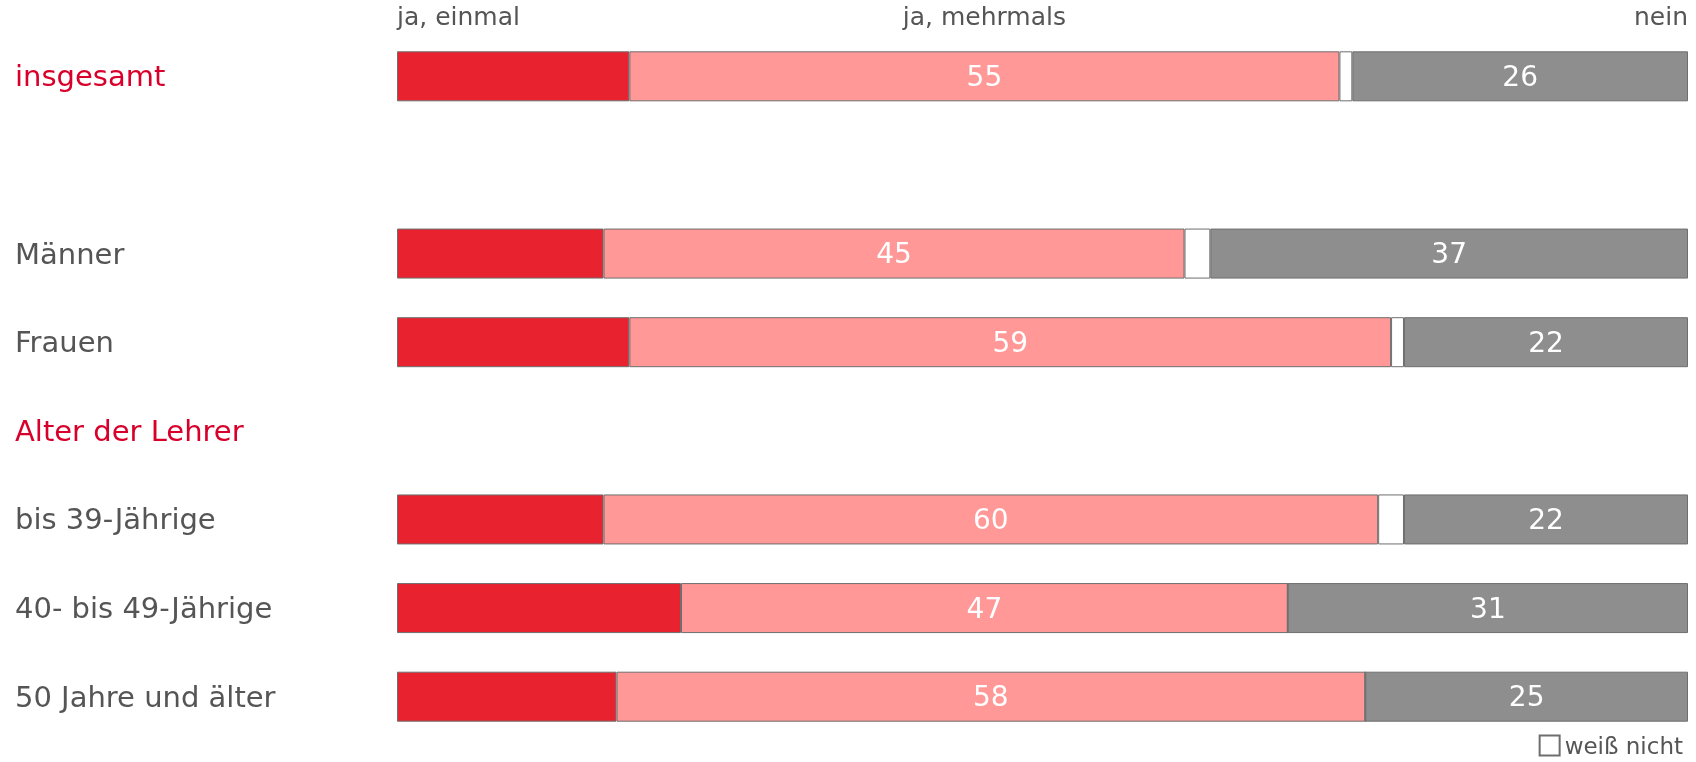  What do you see at coordinates (1449, 254) in the screenshot?
I see `data-label: 37` at bounding box center [1449, 254].